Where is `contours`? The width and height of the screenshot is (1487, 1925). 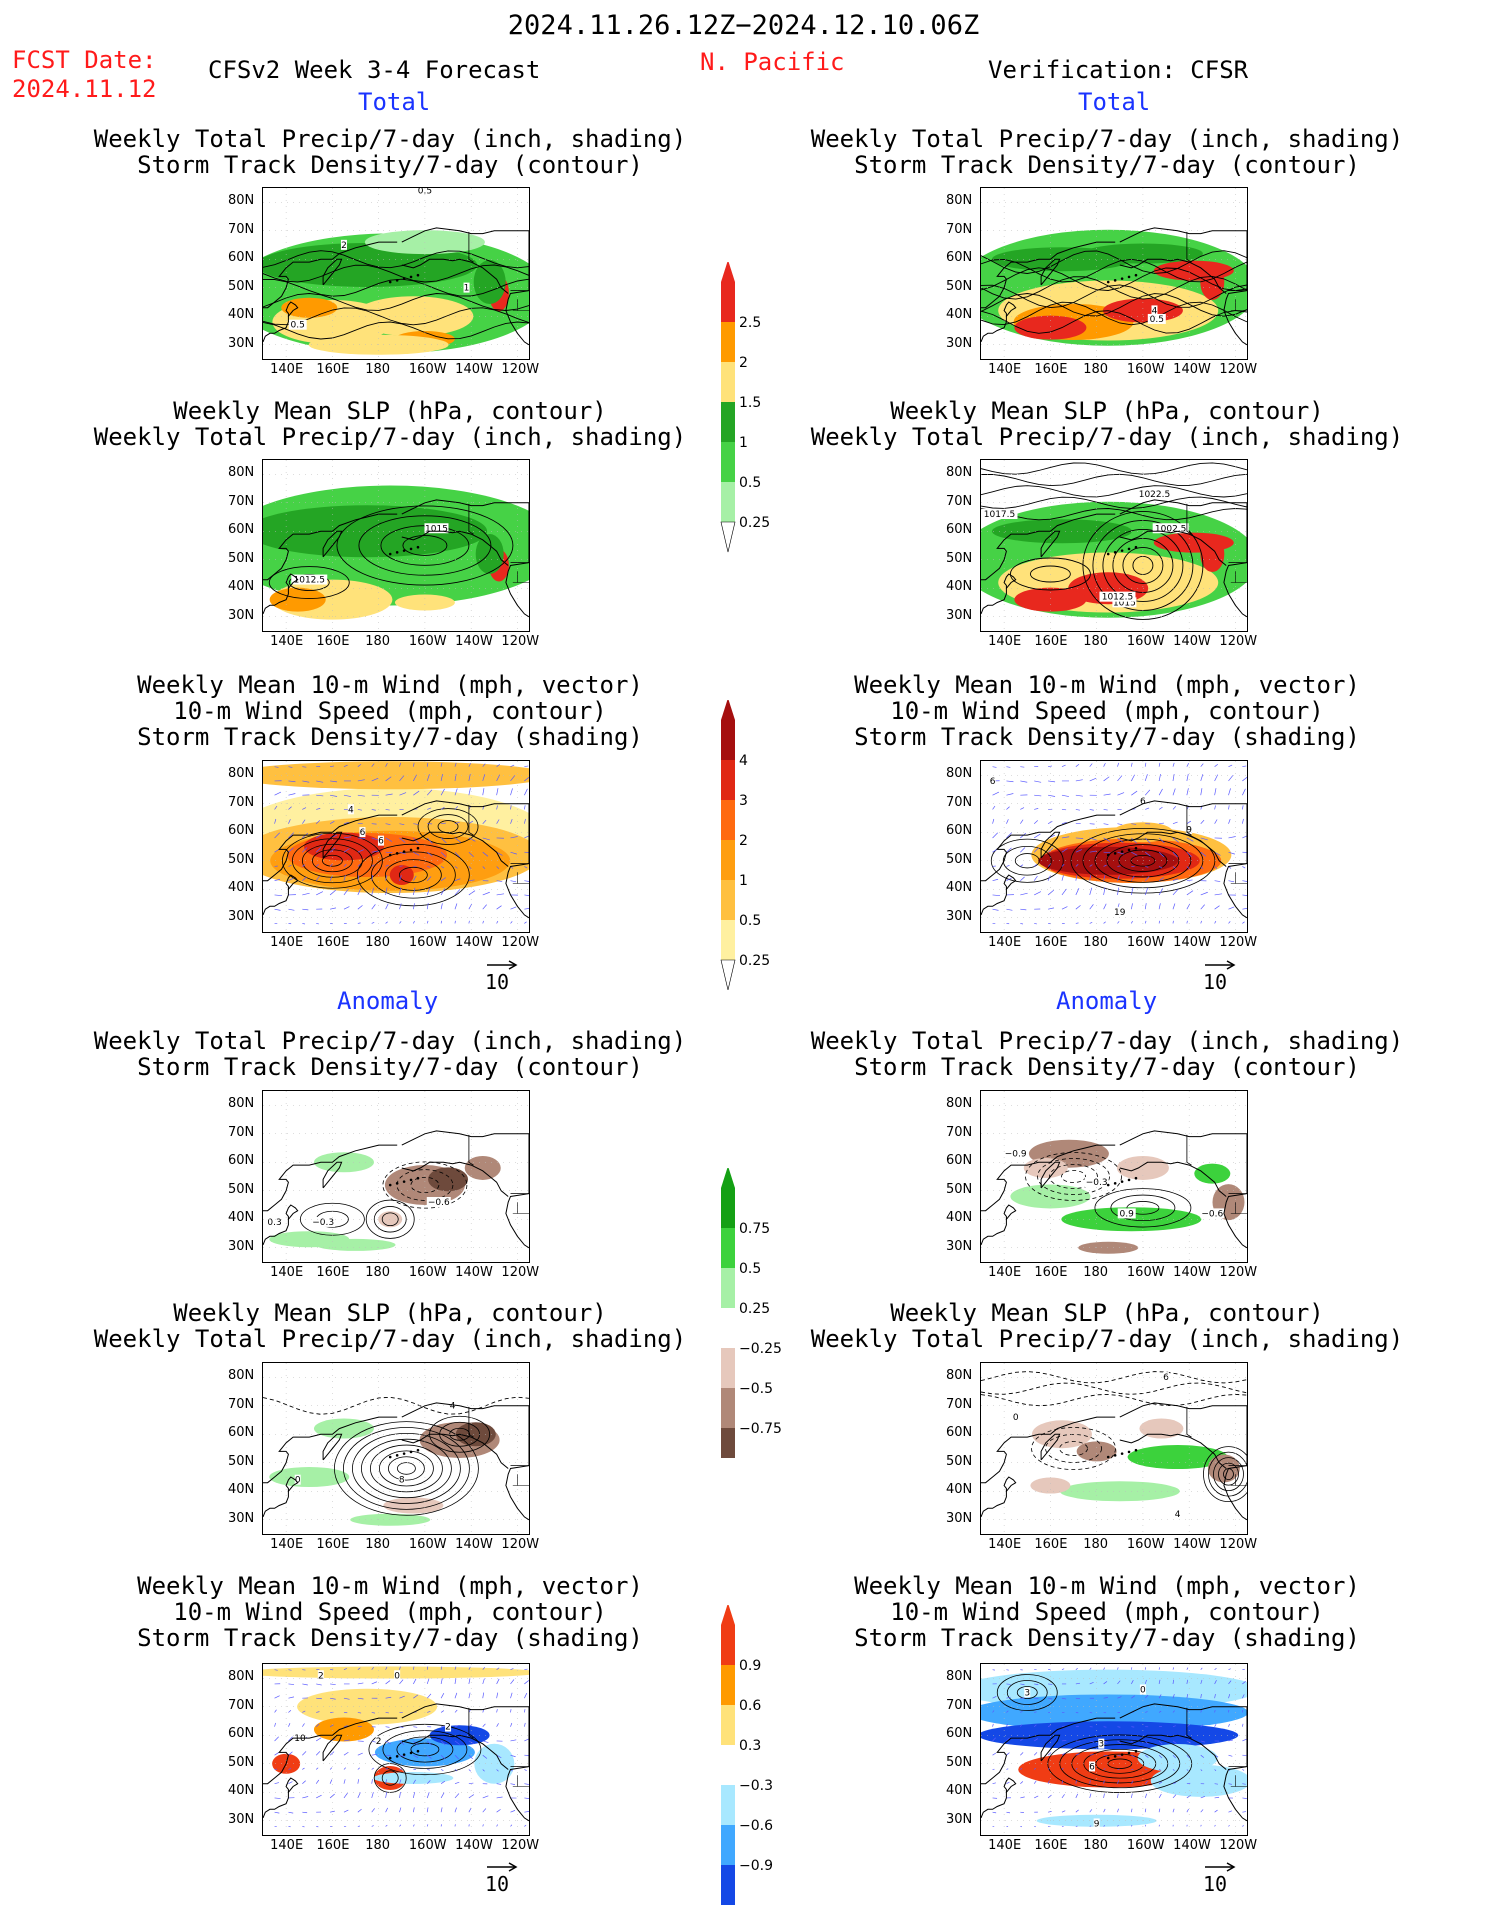
contours is located at coordinates (391, 552).